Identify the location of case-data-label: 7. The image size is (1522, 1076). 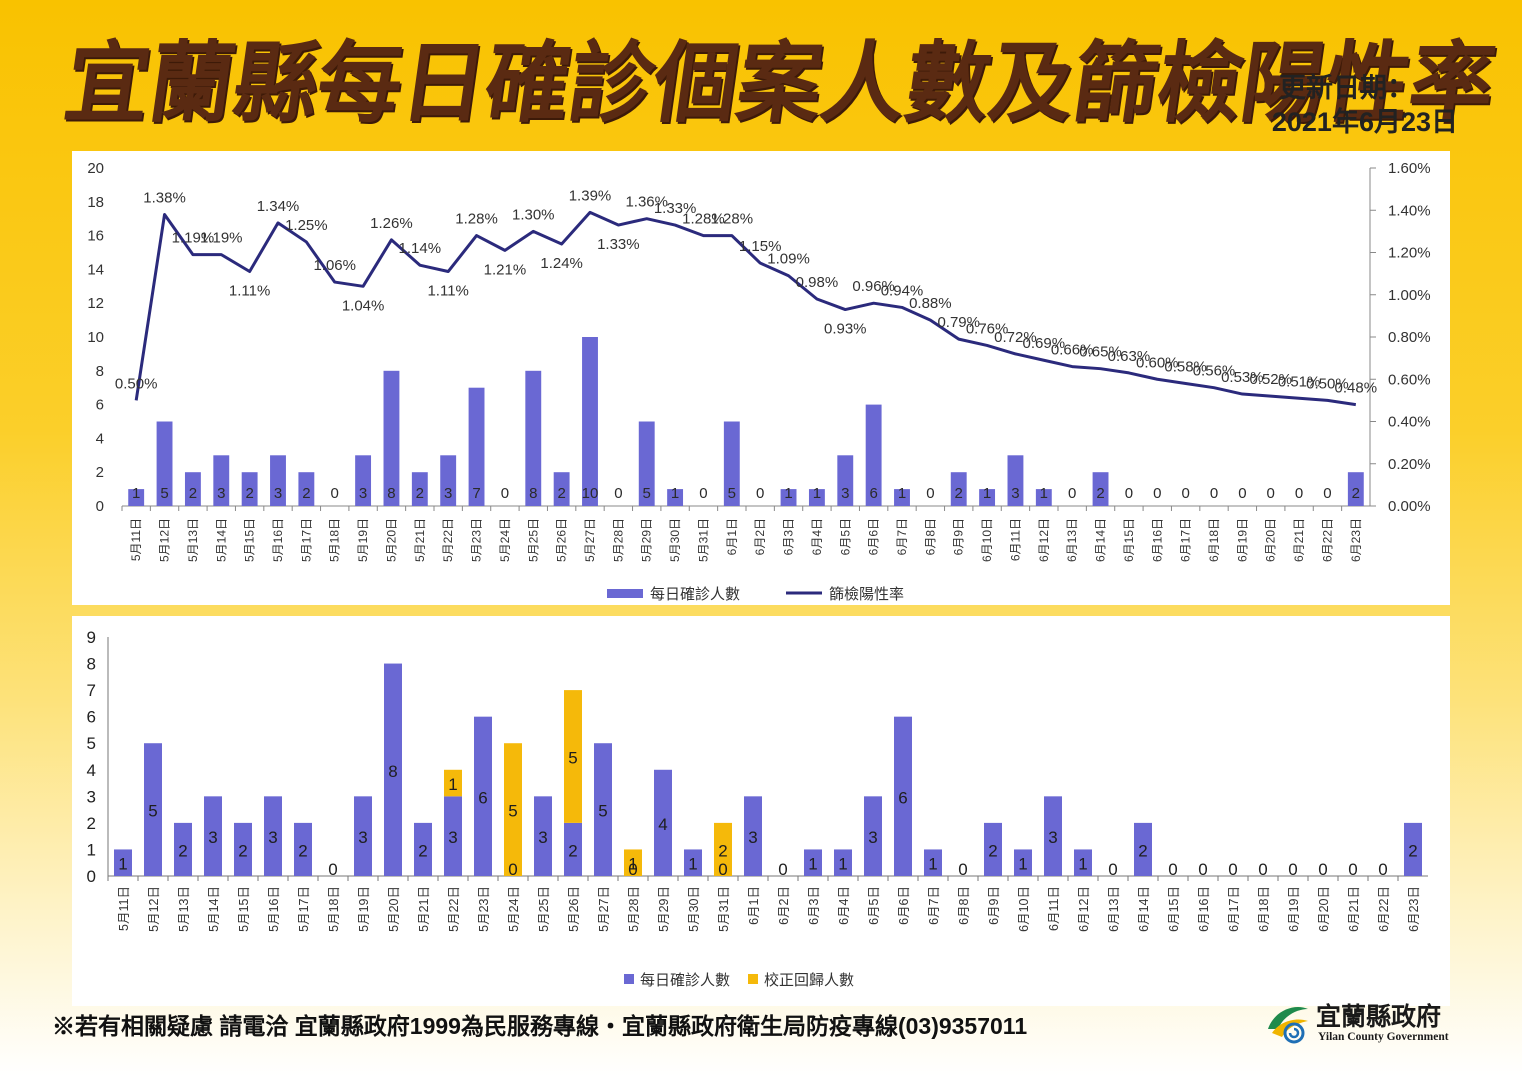
(476, 493).